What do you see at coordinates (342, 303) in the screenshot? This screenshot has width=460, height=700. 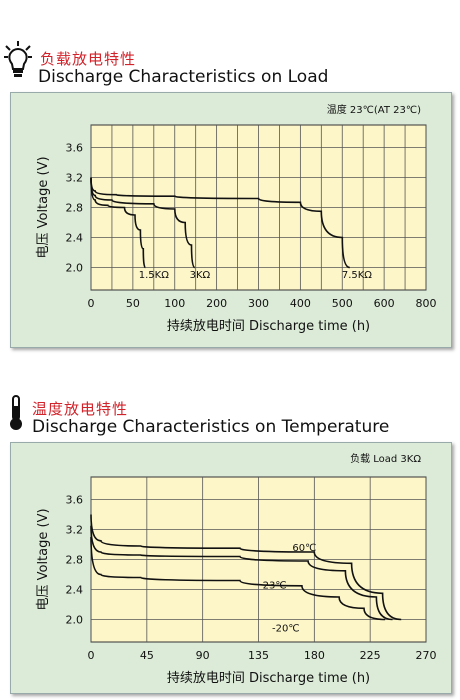 I see `x-tick-label: 500` at bounding box center [342, 303].